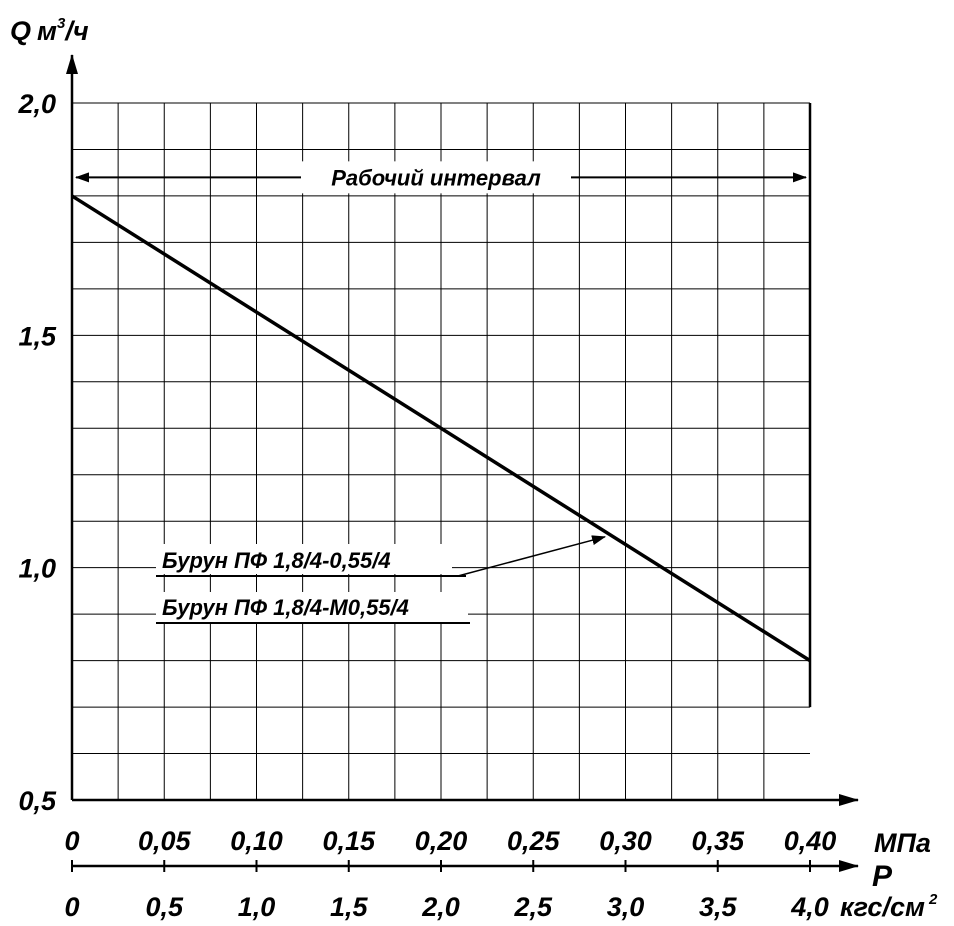  Describe the element at coordinates (165, 841) in the screenshot. I see `x-tick-label-mpa: 0,05` at that location.